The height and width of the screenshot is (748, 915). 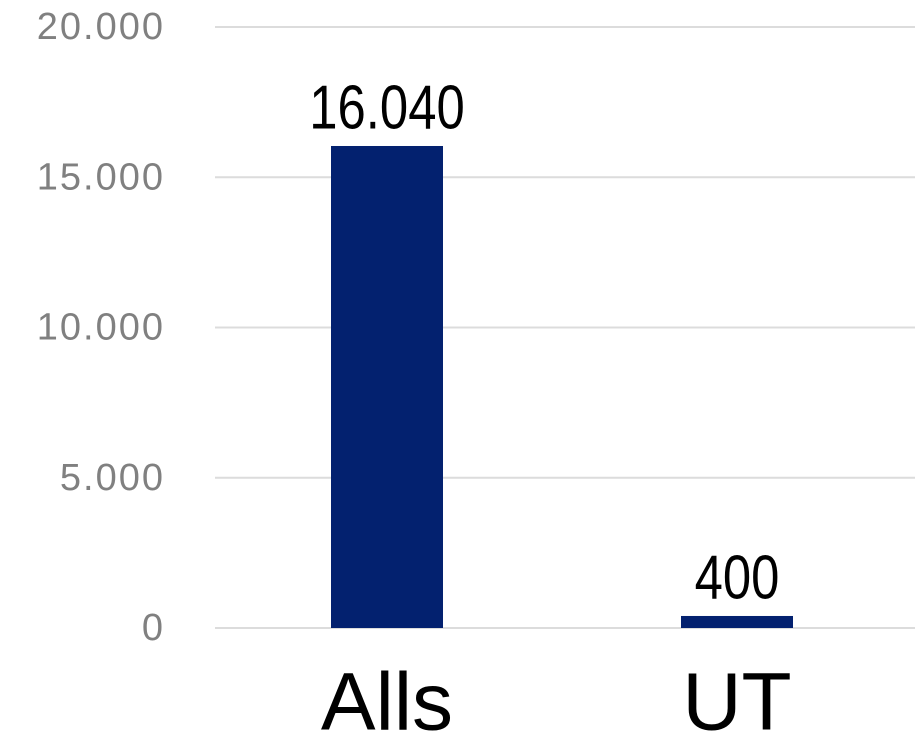 I want to click on x-tick-label: UT, so click(x=736, y=702).